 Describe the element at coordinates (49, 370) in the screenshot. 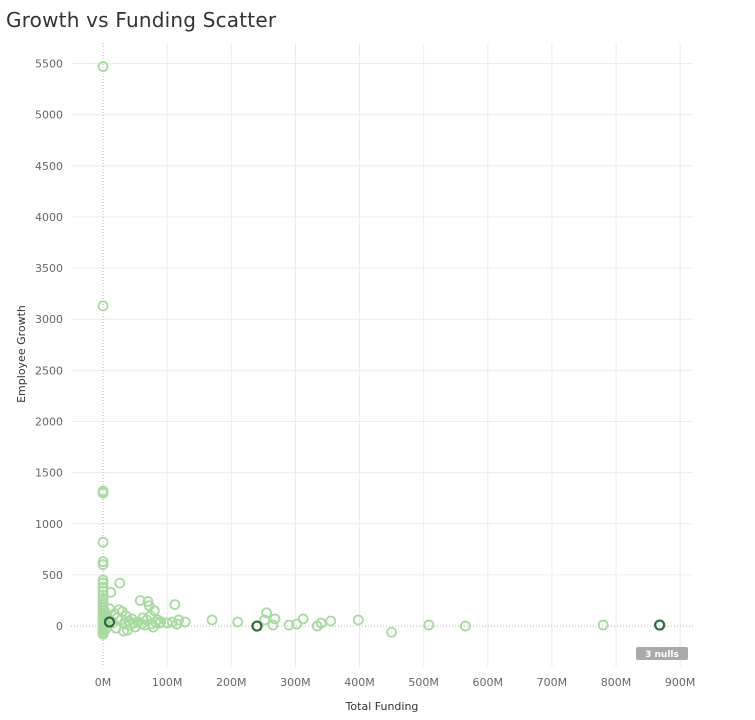

I see `y-tick-label: 2500` at that location.